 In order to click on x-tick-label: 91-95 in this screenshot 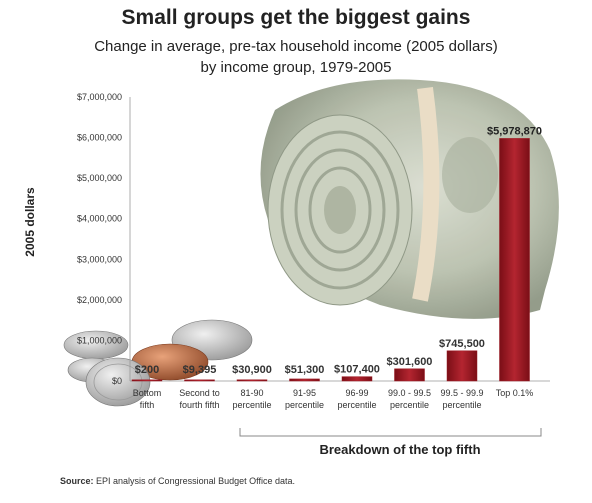, I will do `click(304, 393)`.